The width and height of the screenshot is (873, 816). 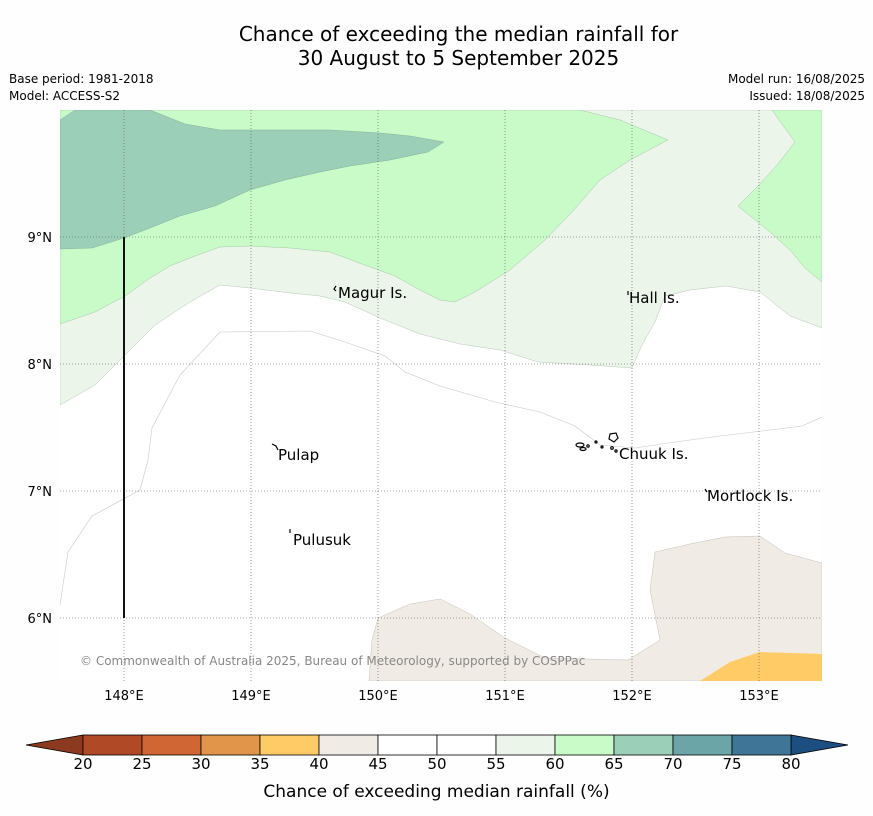 What do you see at coordinates (319, 764) in the screenshot?
I see `colorbar-tick-label: 40` at bounding box center [319, 764].